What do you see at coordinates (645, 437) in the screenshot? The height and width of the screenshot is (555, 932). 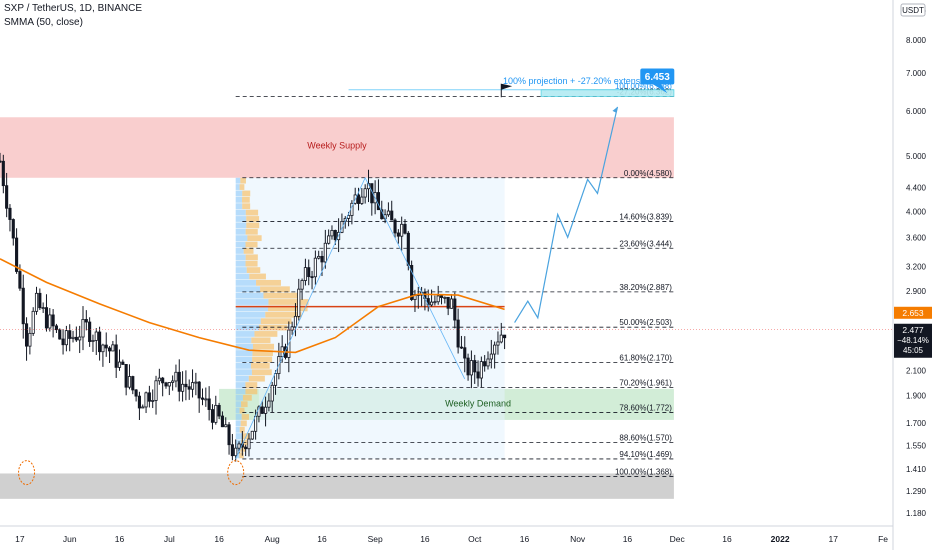 I see `fib-label-10: 88.60%(1.570)` at bounding box center [645, 437].